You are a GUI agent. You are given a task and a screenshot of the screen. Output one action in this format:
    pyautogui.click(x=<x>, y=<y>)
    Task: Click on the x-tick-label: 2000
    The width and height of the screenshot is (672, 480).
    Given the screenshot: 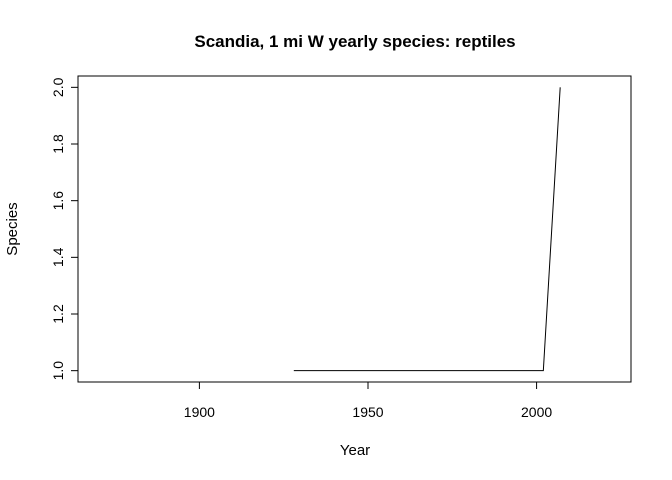 What is the action you would take?
    pyautogui.click(x=536, y=412)
    